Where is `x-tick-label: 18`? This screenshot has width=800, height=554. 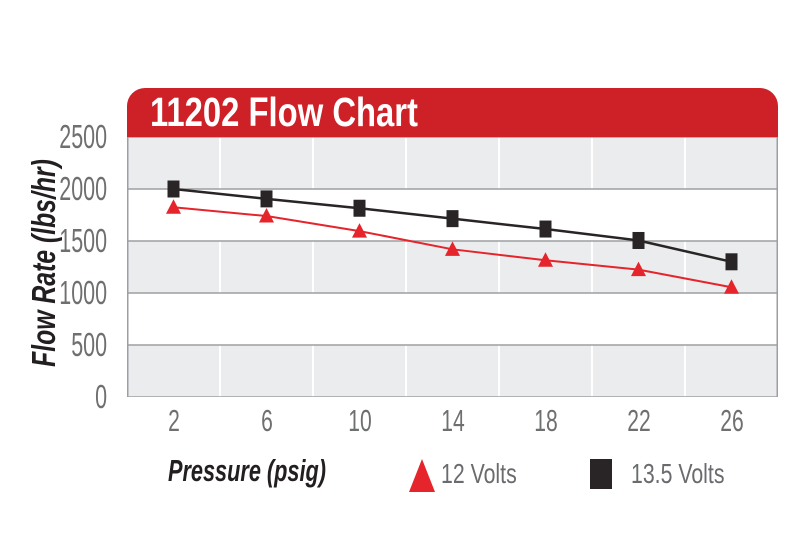 x-tick-label: 18 is located at coordinates (545, 420).